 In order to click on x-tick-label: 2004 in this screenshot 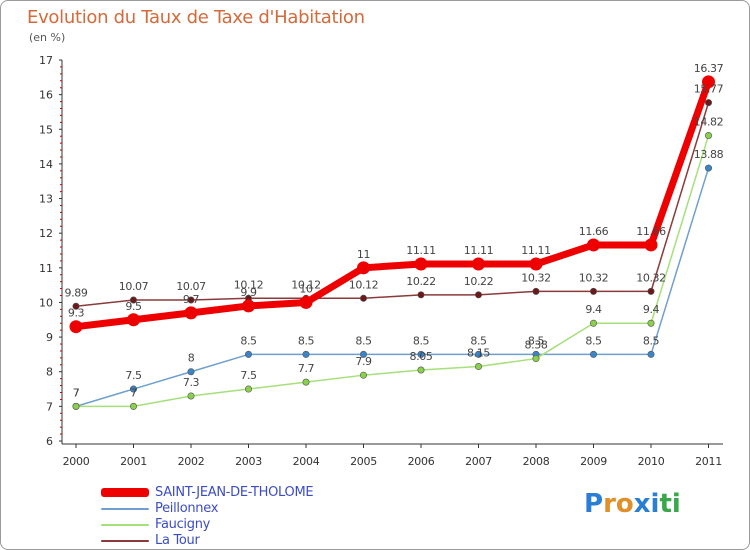, I will do `click(306, 461)`.